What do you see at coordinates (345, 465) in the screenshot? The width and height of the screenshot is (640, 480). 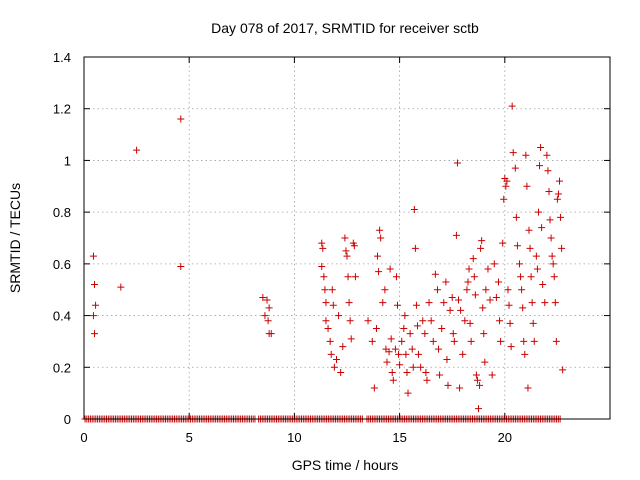 I see `x-axis-label: GPS time / hours` at bounding box center [345, 465].